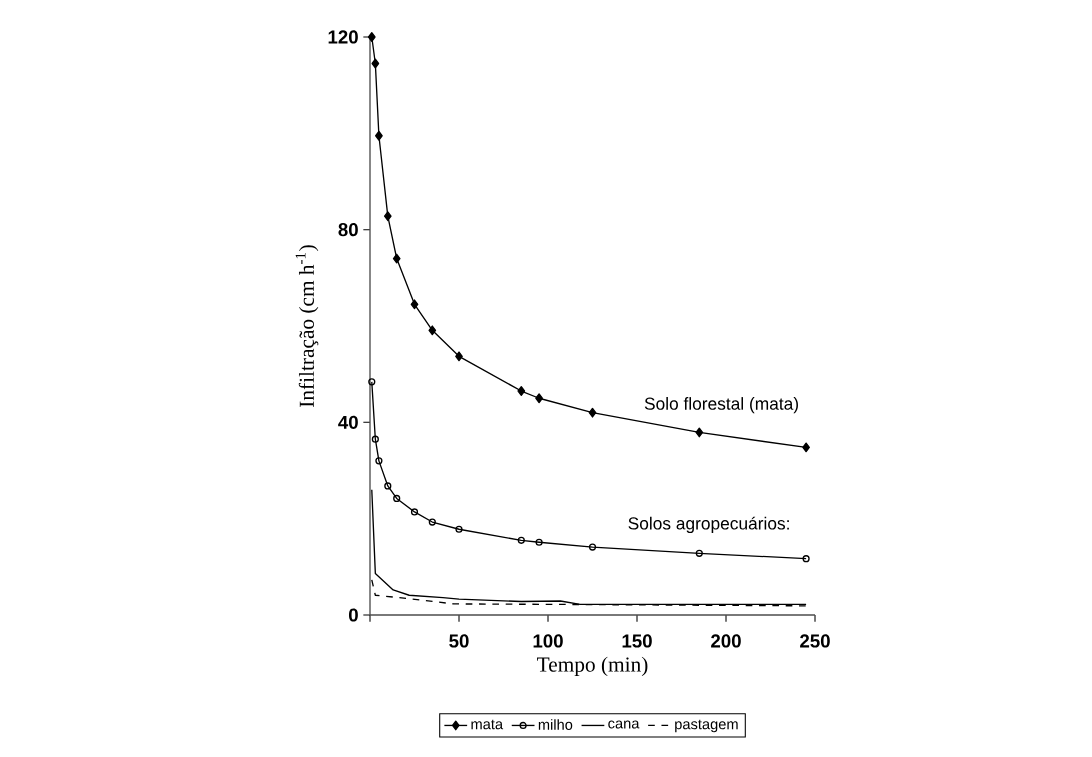  I want to click on y-axis-title: Infiltração (cm h$^{-1}$), so click(307, 326).